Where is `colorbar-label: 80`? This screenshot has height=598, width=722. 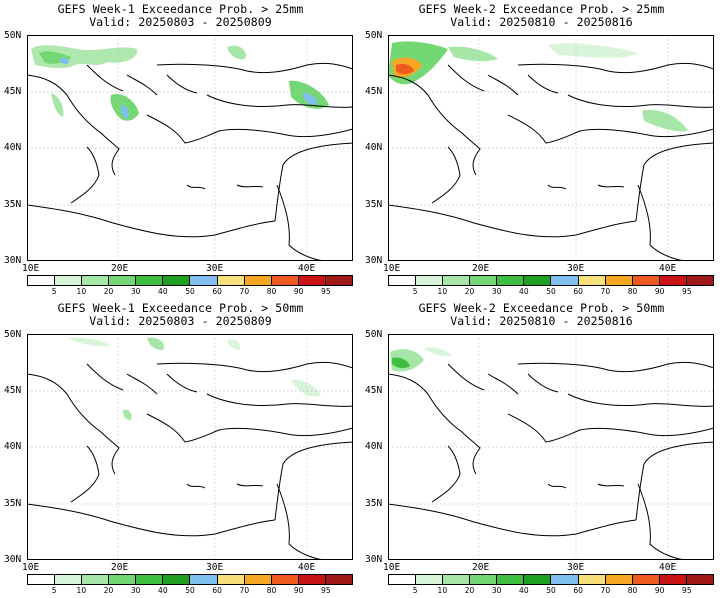 colorbar-label: 80 is located at coordinates (632, 590).